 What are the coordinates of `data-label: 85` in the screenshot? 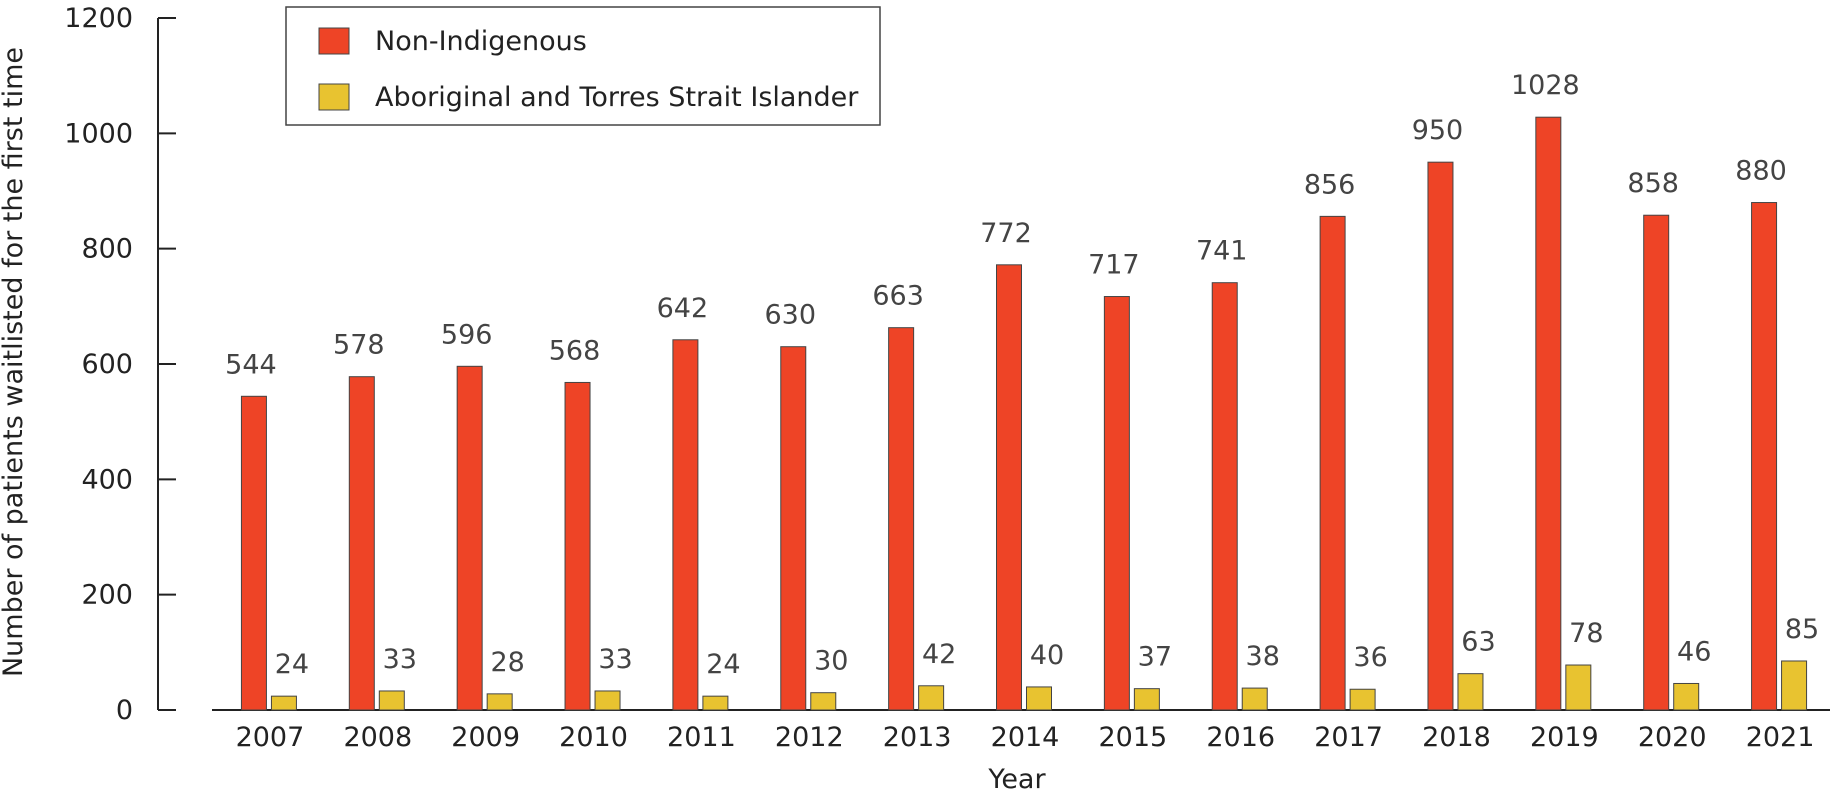 It's located at (1802, 629).